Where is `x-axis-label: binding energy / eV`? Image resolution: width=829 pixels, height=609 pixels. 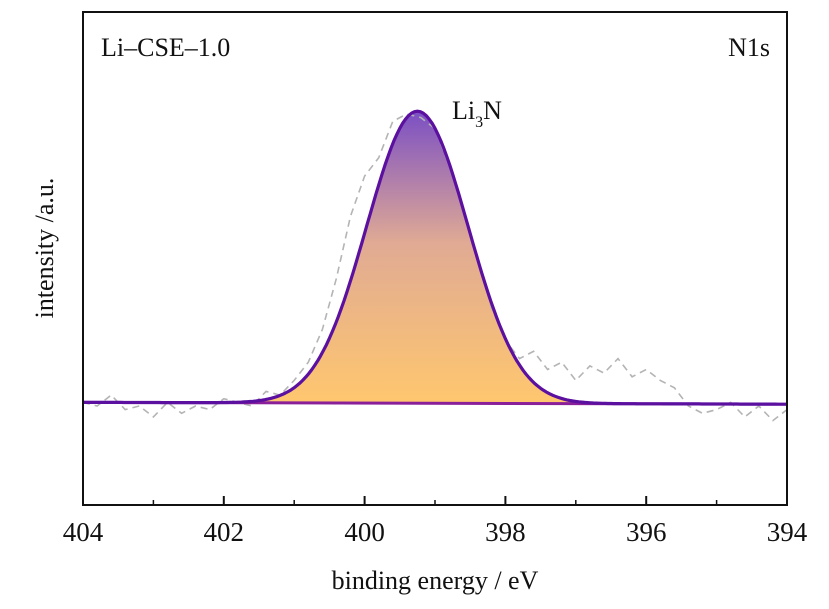 x-axis-label: binding energy / eV is located at coordinates (435, 580).